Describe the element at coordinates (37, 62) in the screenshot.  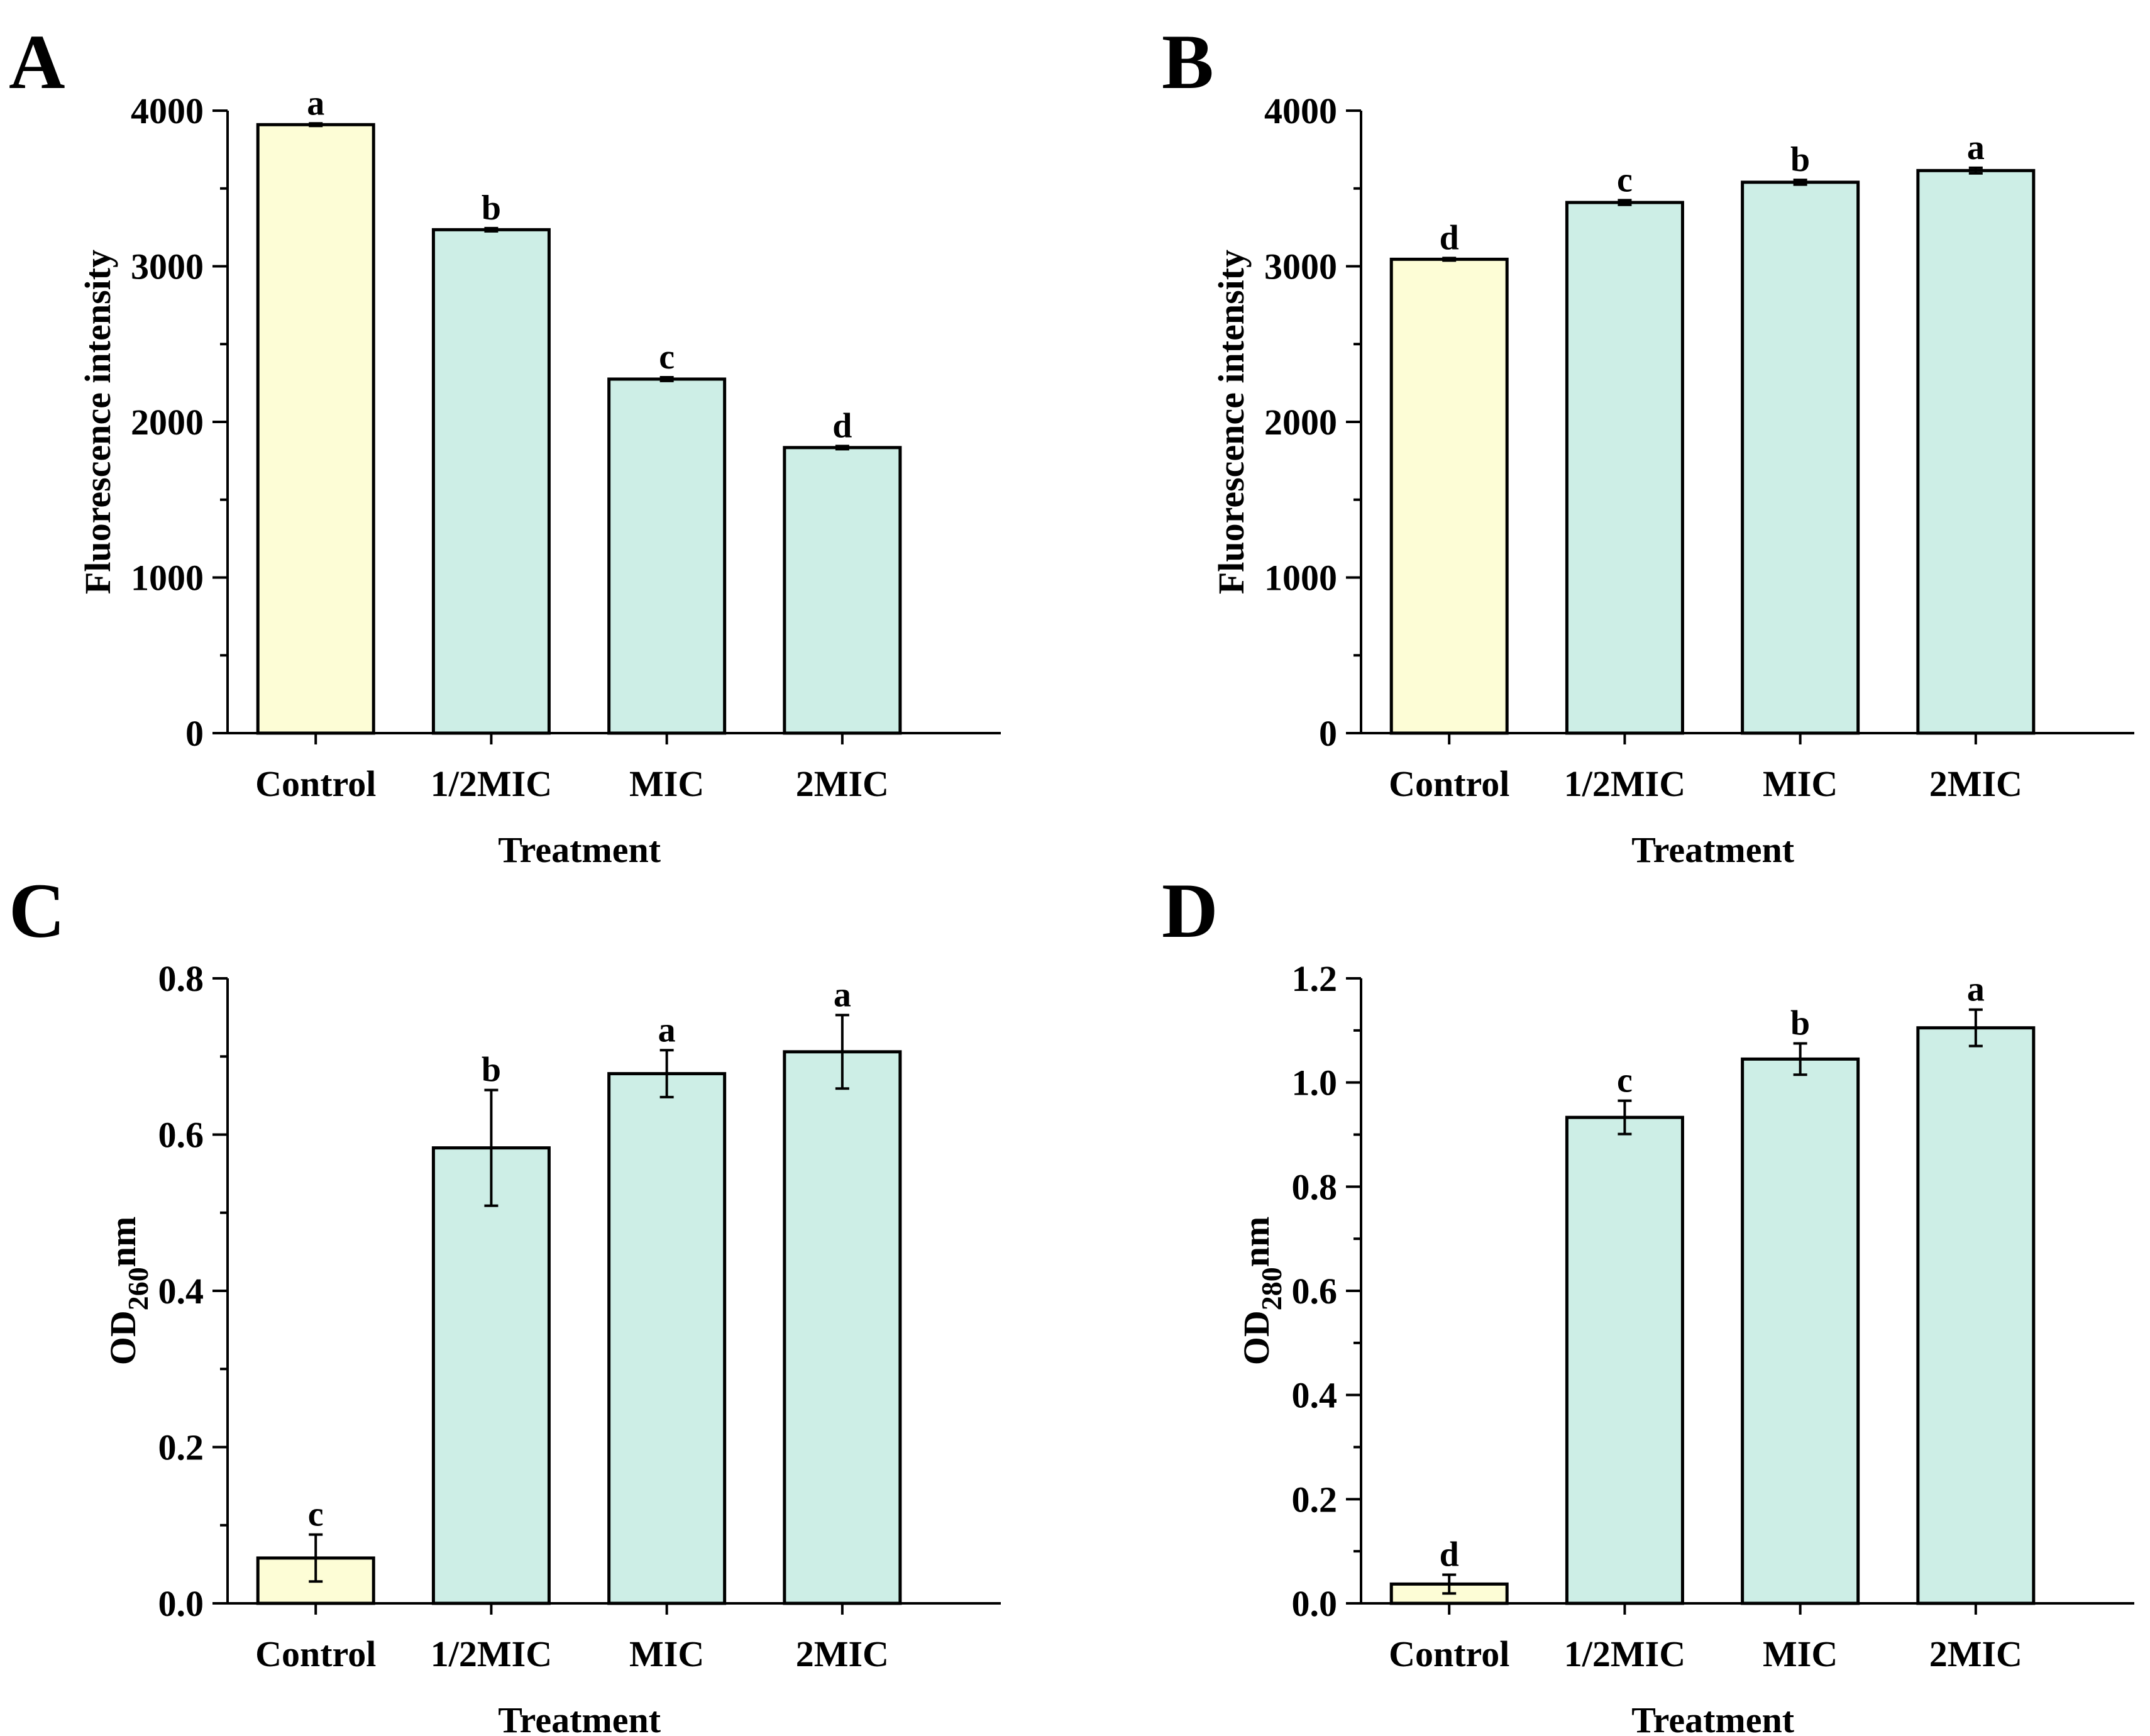
I see `panel-letter: A` at that location.